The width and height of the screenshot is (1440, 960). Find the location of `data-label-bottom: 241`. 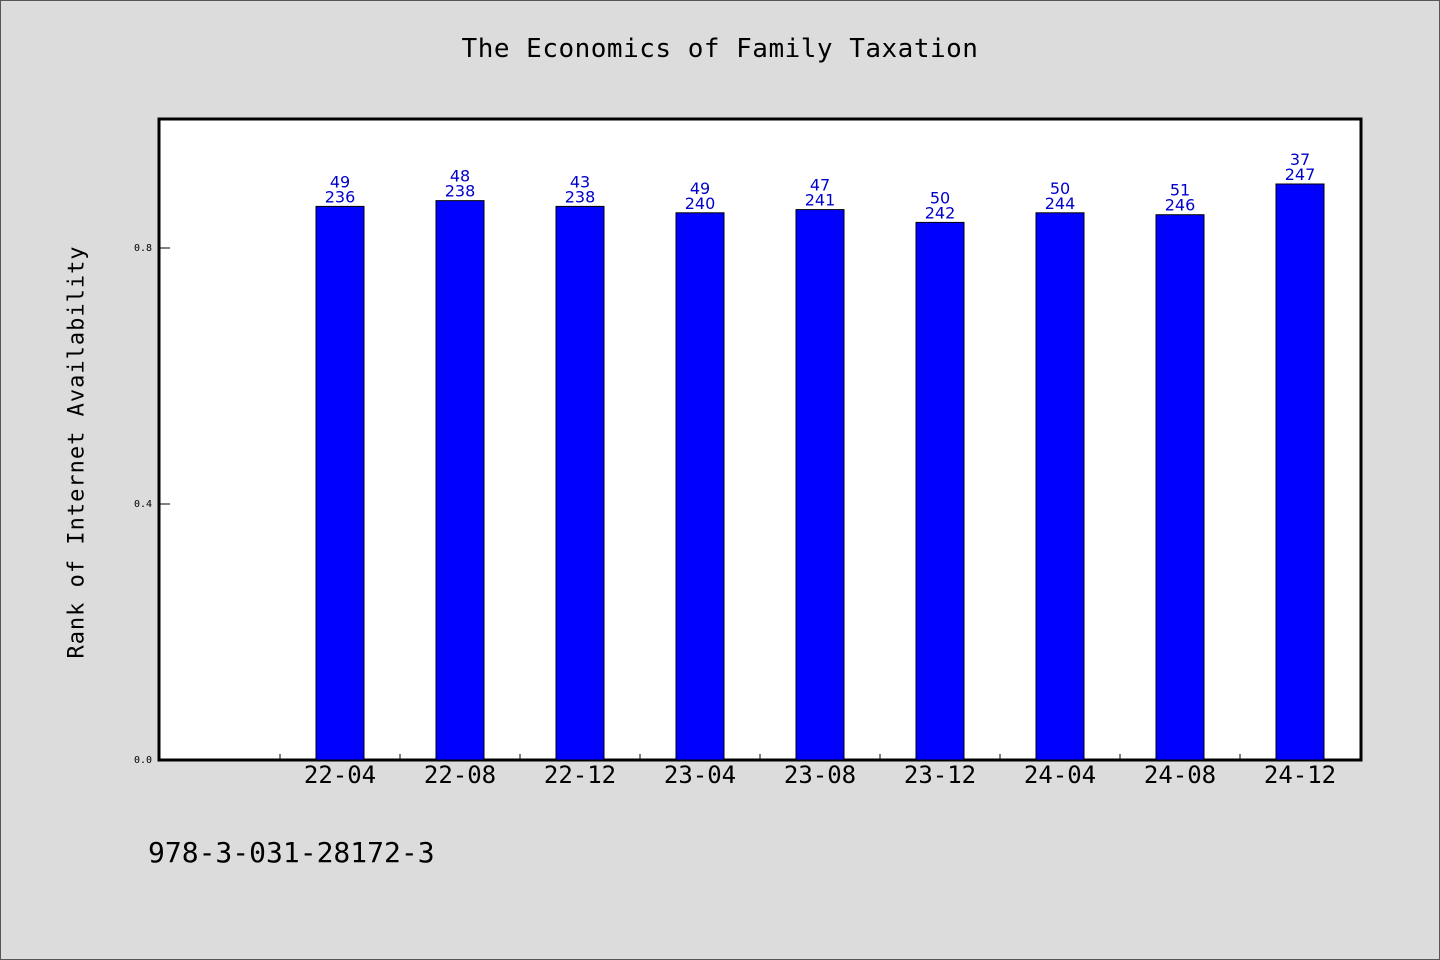

data-label-bottom: 241 is located at coordinates (820, 200).